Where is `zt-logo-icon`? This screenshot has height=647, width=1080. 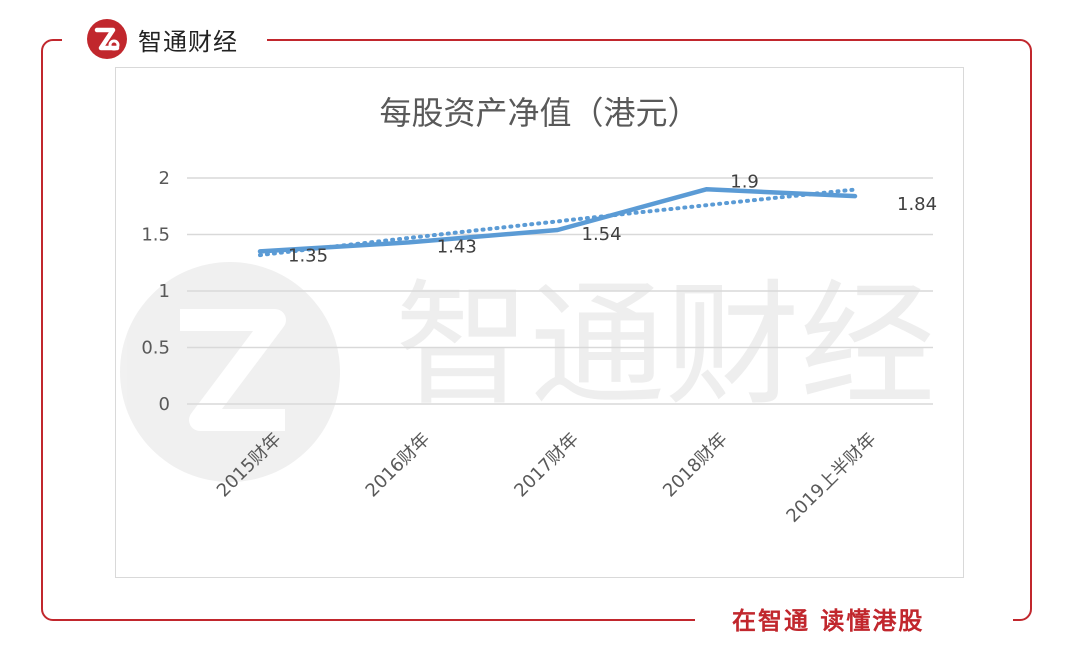 zt-logo-icon is located at coordinates (107, 39).